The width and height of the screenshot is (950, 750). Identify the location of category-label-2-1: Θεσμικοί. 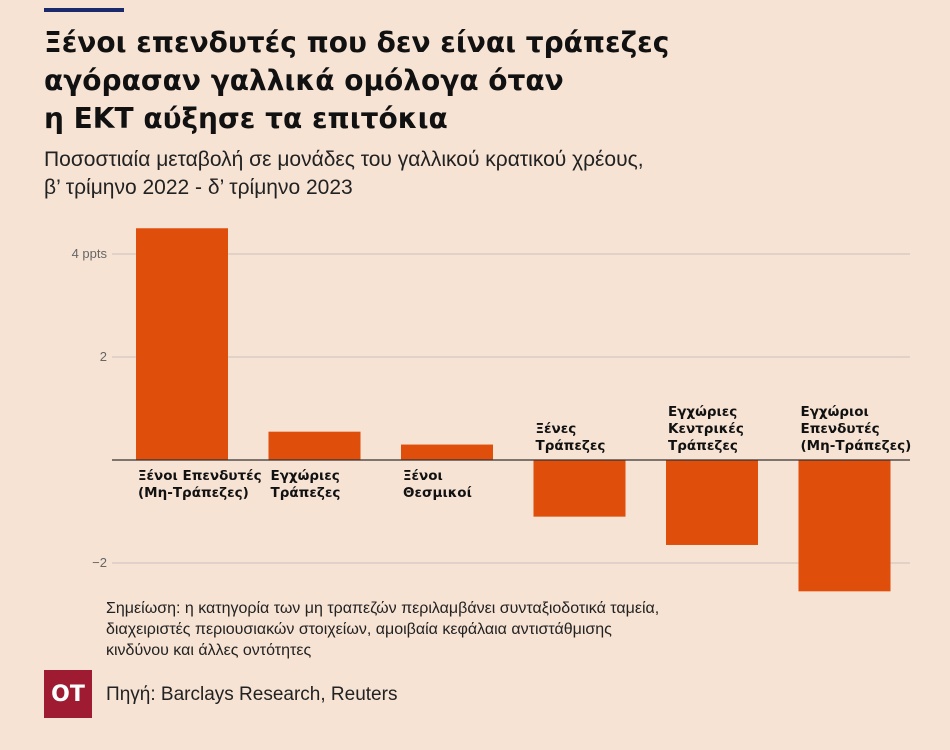
(437, 493).